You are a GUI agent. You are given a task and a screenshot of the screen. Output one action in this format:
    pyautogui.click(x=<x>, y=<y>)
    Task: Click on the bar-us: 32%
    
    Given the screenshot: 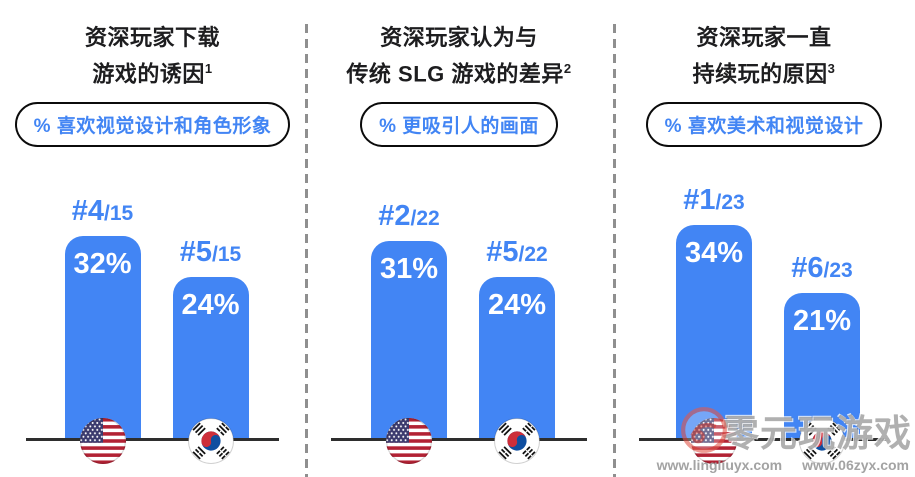 What is the action you would take?
    pyautogui.click(x=102, y=338)
    